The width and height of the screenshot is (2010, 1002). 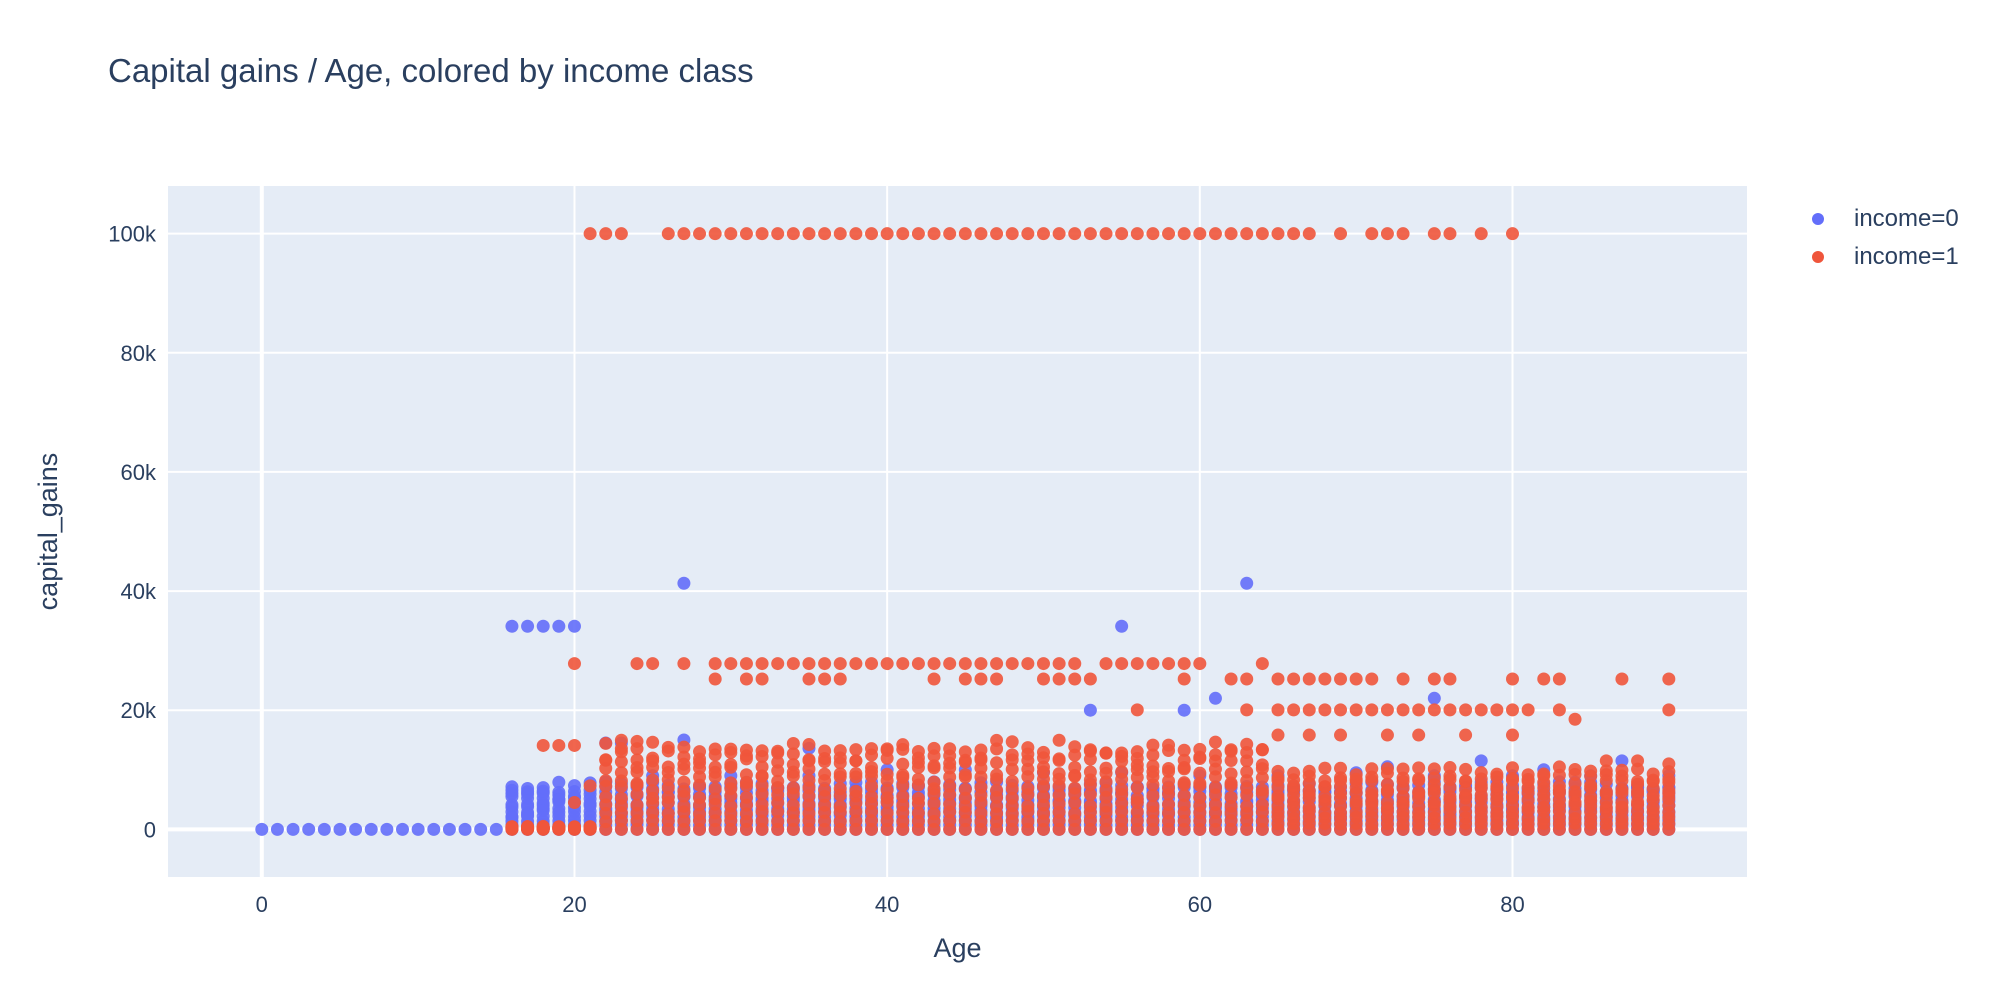 I want to click on legend-item-income-0: income=0, so click(x=1879, y=219).